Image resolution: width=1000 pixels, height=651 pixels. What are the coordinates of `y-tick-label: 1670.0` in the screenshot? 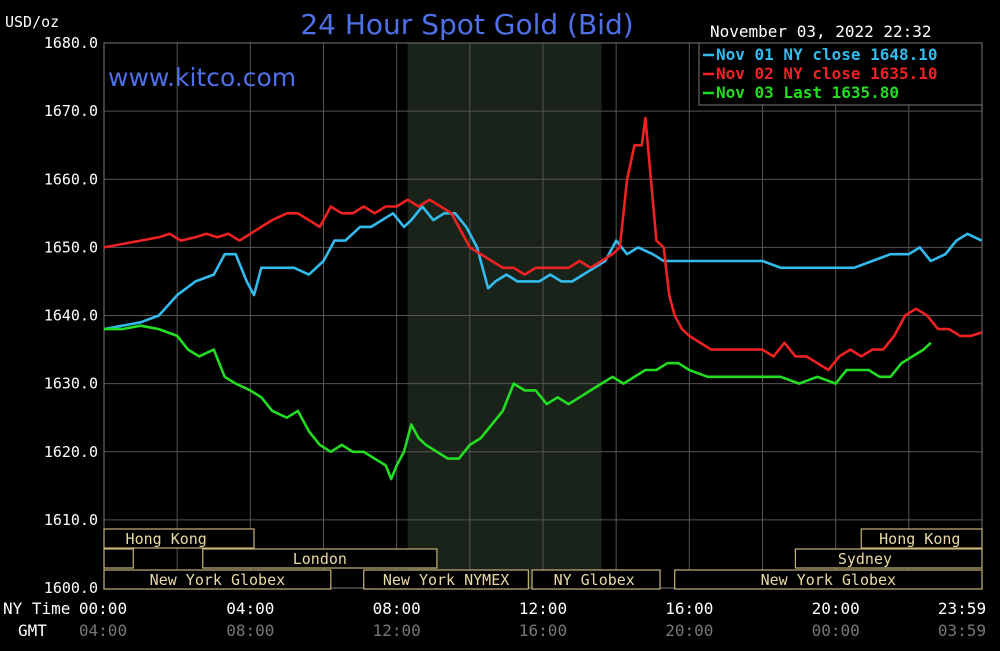 It's located at (71, 111).